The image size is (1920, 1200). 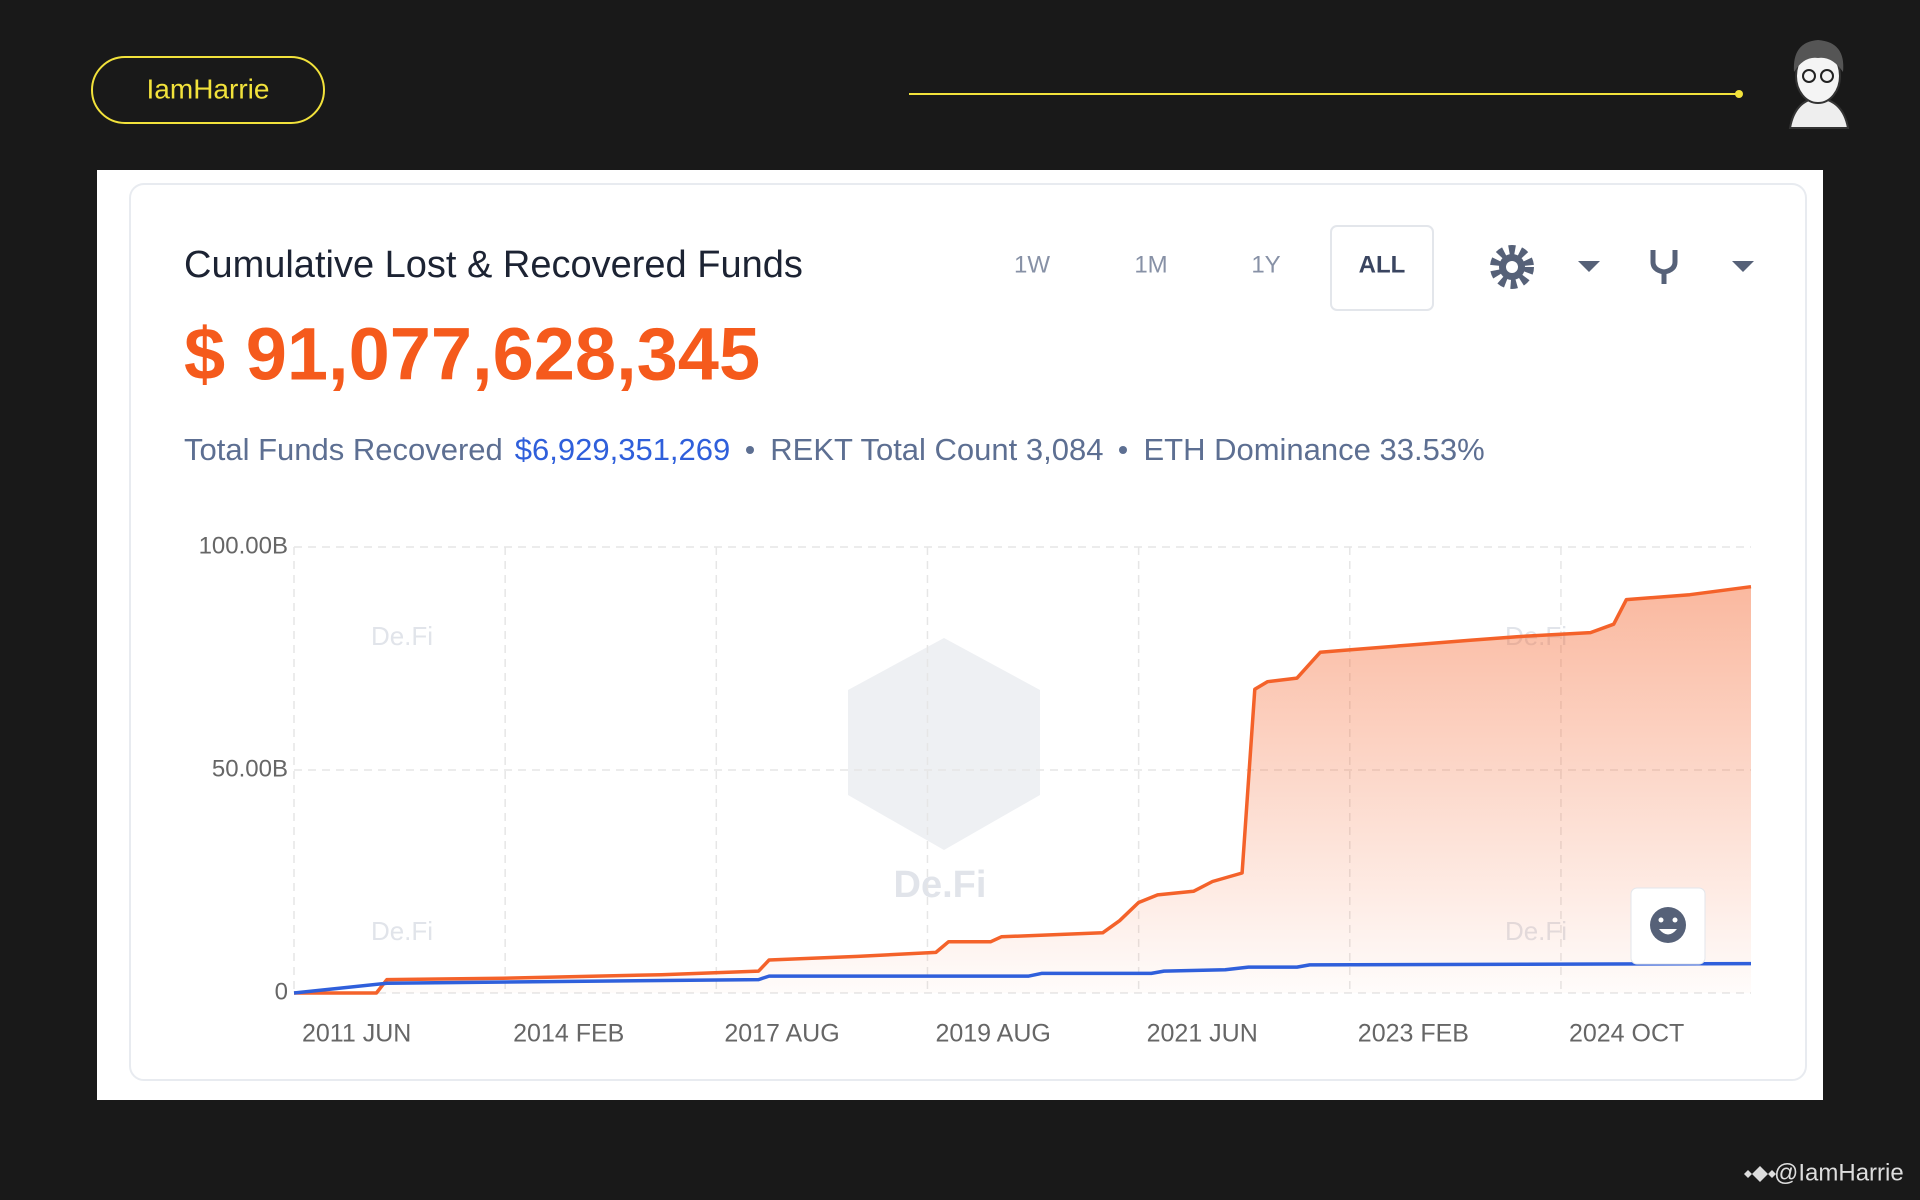 I want to click on headline: $ 91,077,628,345, so click(x=472, y=354).